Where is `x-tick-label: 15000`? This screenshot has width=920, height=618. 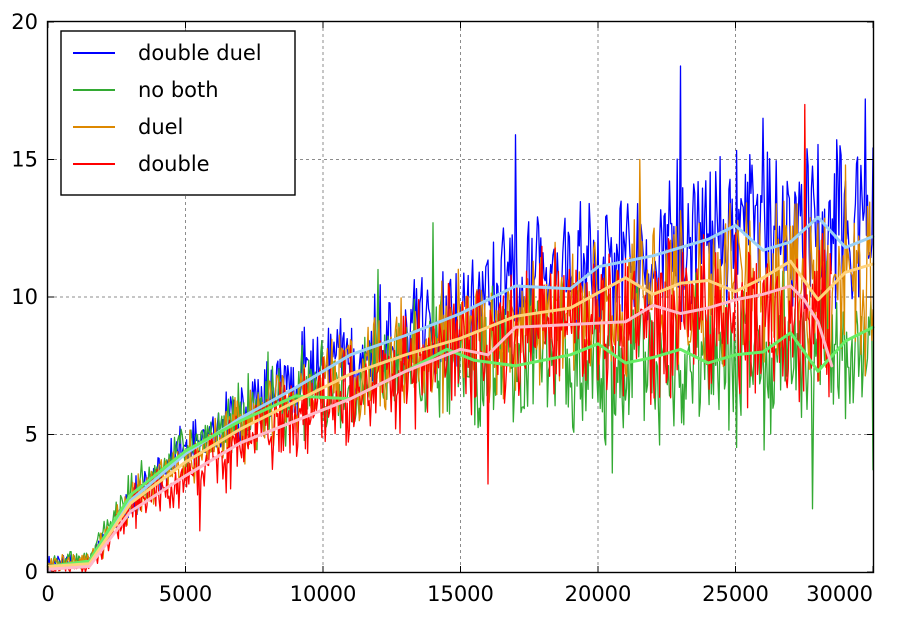 x-tick-label: 15000 is located at coordinates (460, 594).